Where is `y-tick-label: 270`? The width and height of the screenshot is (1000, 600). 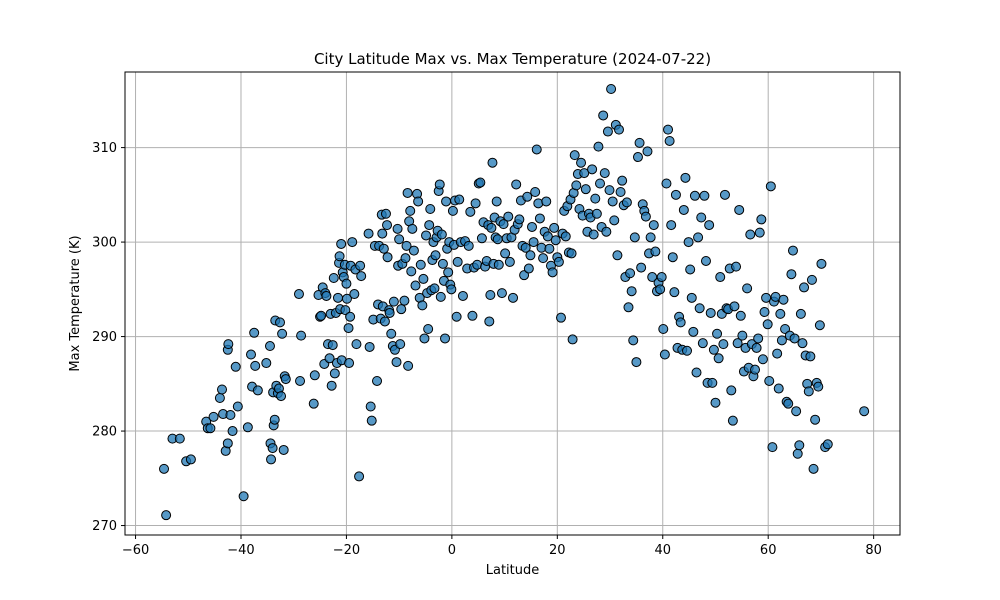 y-tick-label: 270 is located at coordinates (104, 526).